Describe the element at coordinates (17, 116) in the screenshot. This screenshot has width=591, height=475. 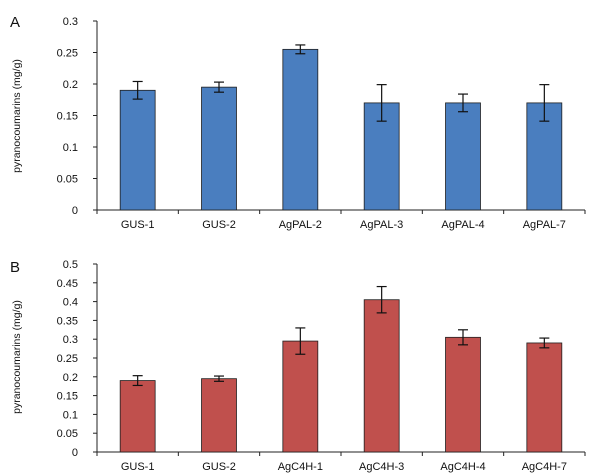
I see `panel-a-y-axis-label: pyranocoumarins (mg/g)` at that location.